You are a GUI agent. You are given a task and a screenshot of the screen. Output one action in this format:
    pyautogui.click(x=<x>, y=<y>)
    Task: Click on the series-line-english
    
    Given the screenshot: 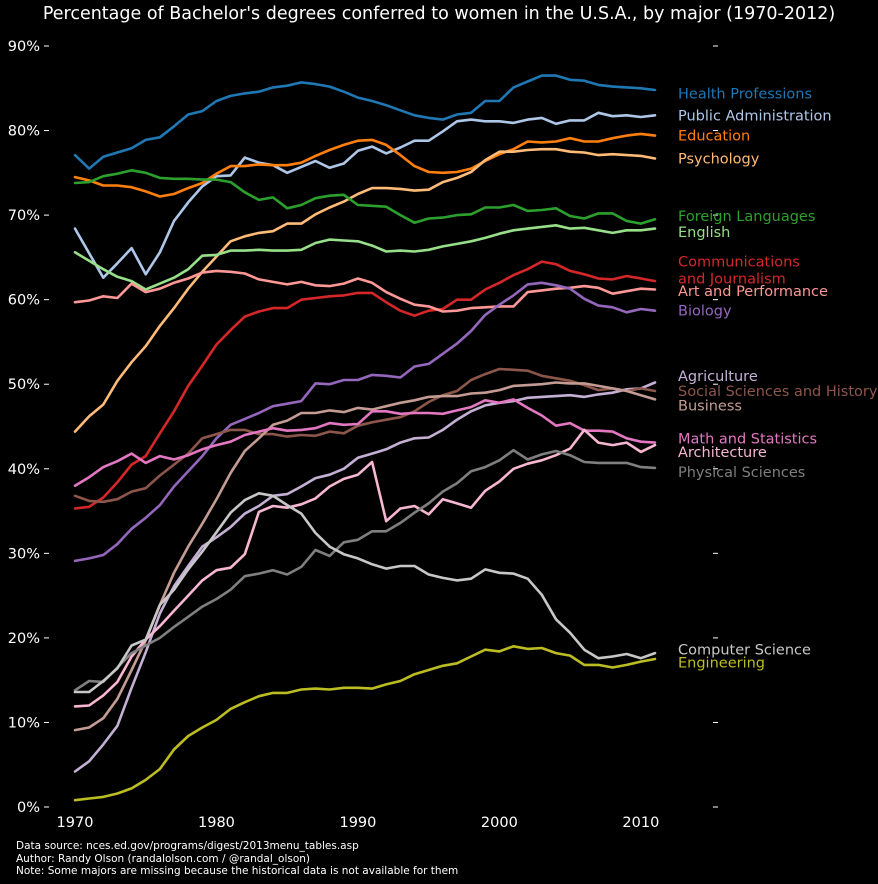 What is the action you would take?
    pyautogui.click(x=365, y=257)
    